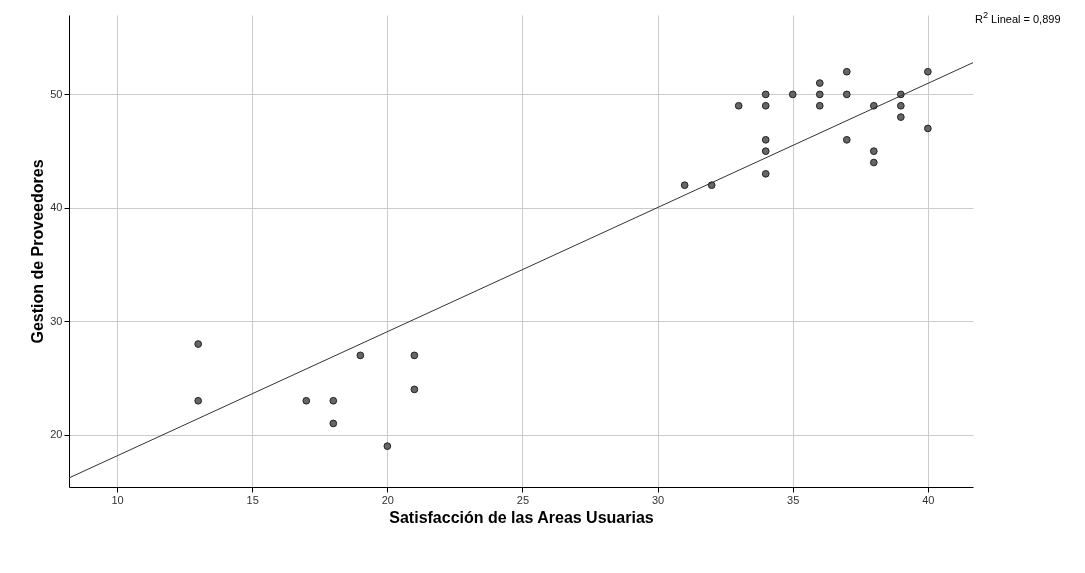 The image size is (1085, 573). I want to click on x-axis-title: Satisfacción de las Areas Usuarias, so click(521, 517).